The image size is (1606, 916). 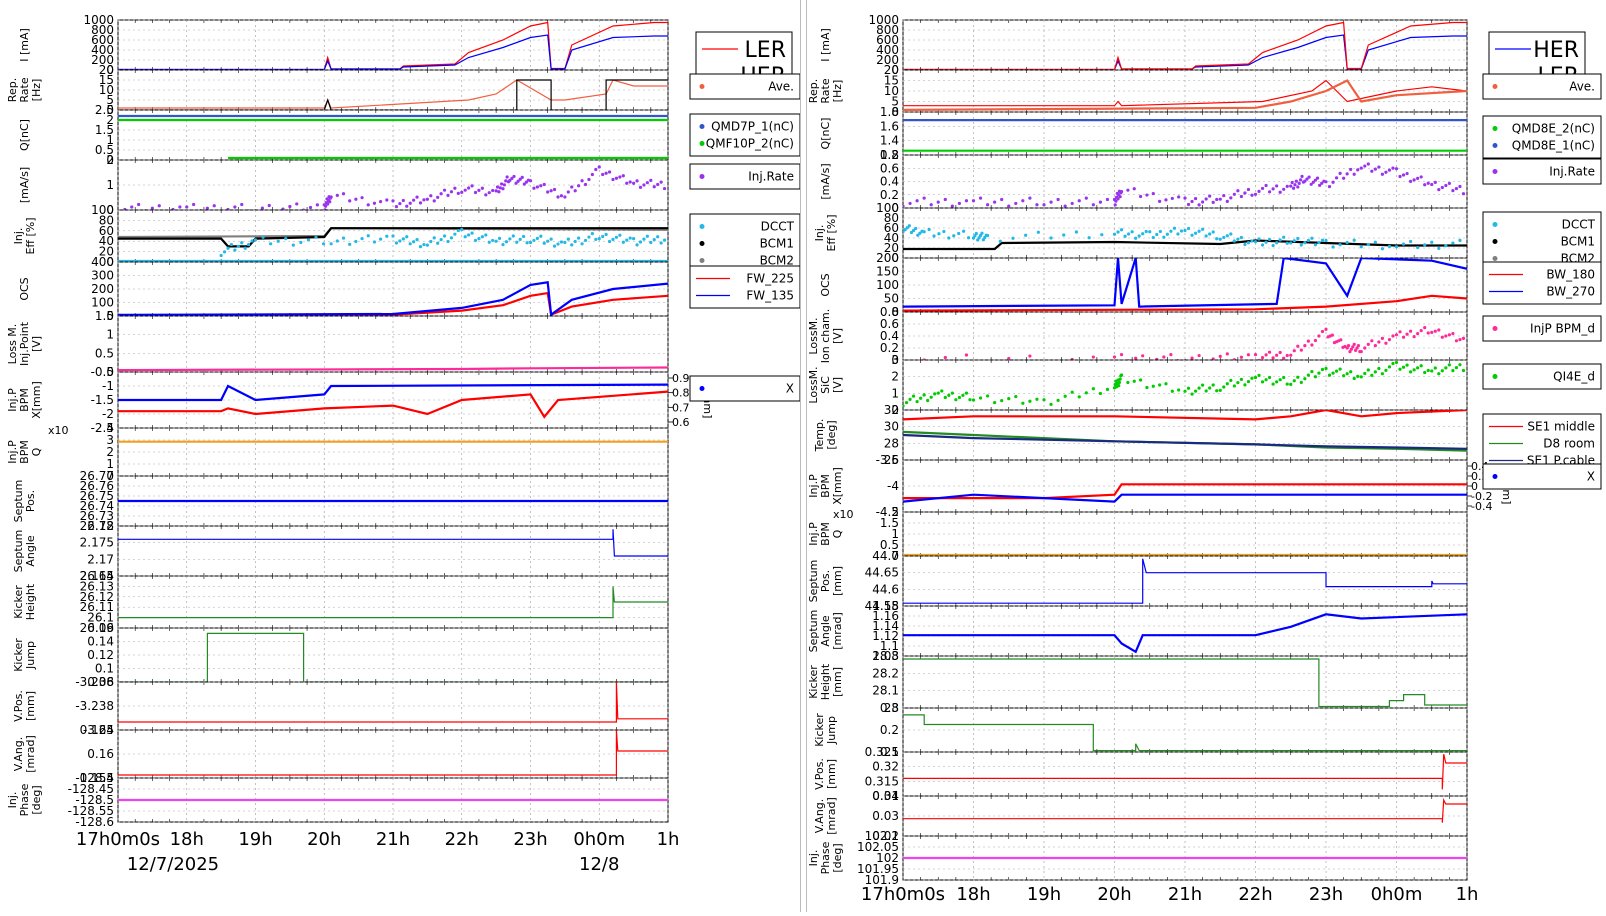 What do you see at coordinates (393, 94) in the screenshot?
I see `series-line-rate` at bounding box center [393, 94].